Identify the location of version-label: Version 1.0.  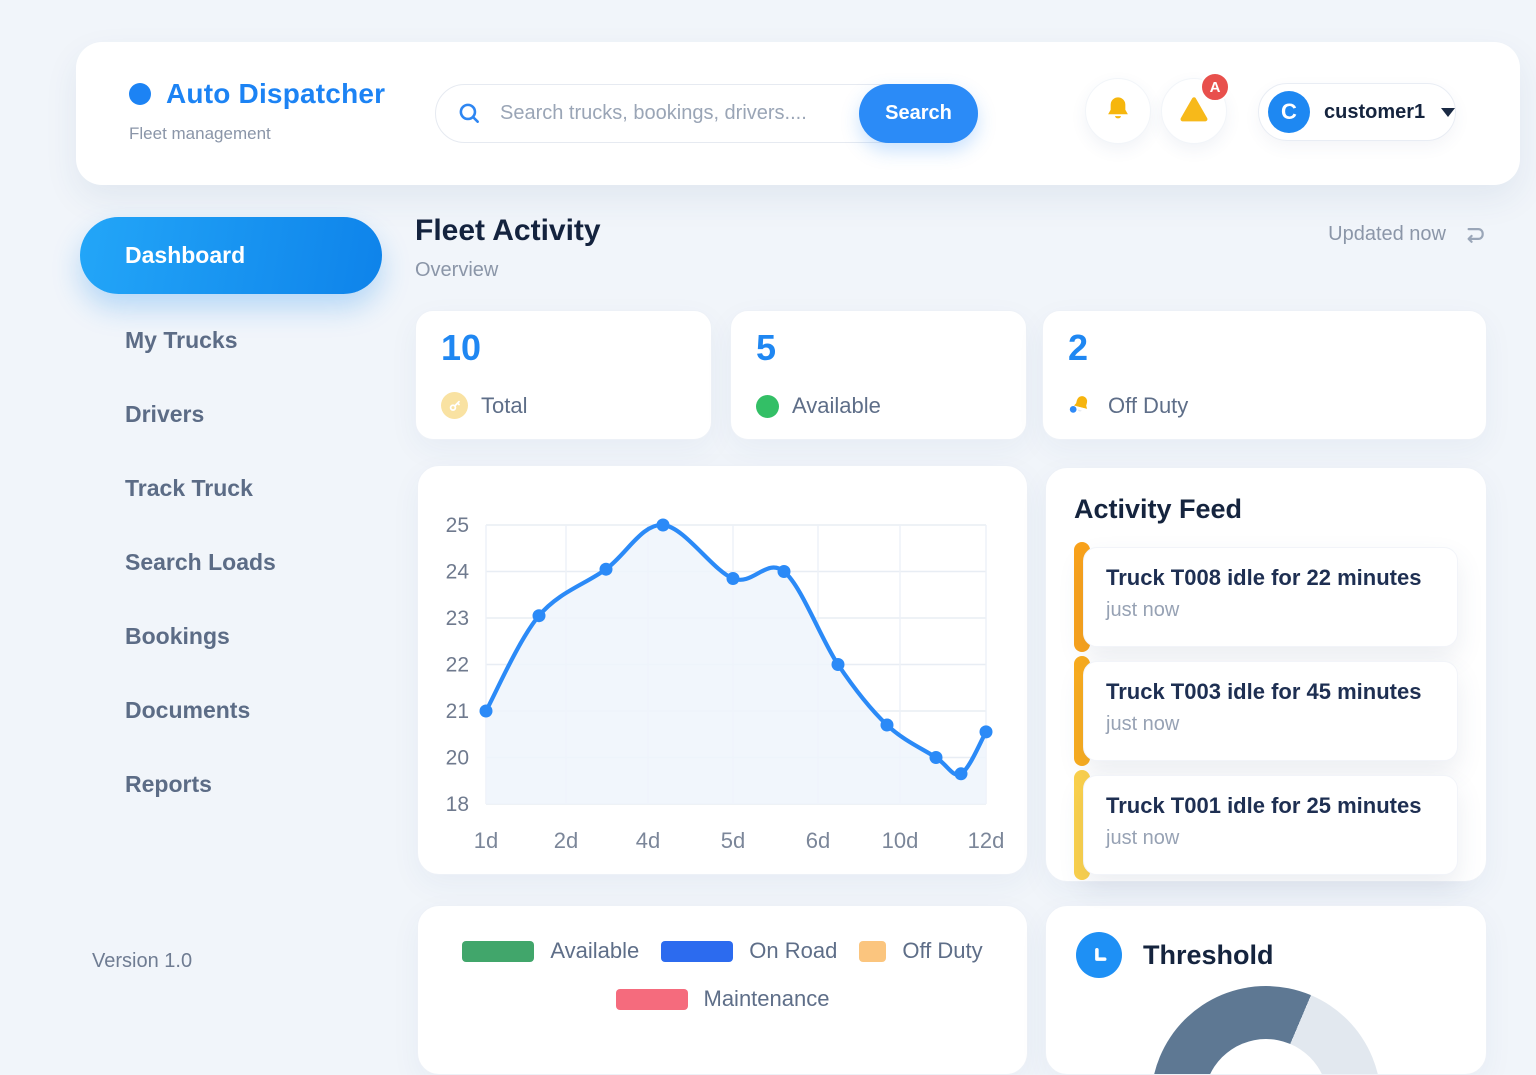
(142, 961).